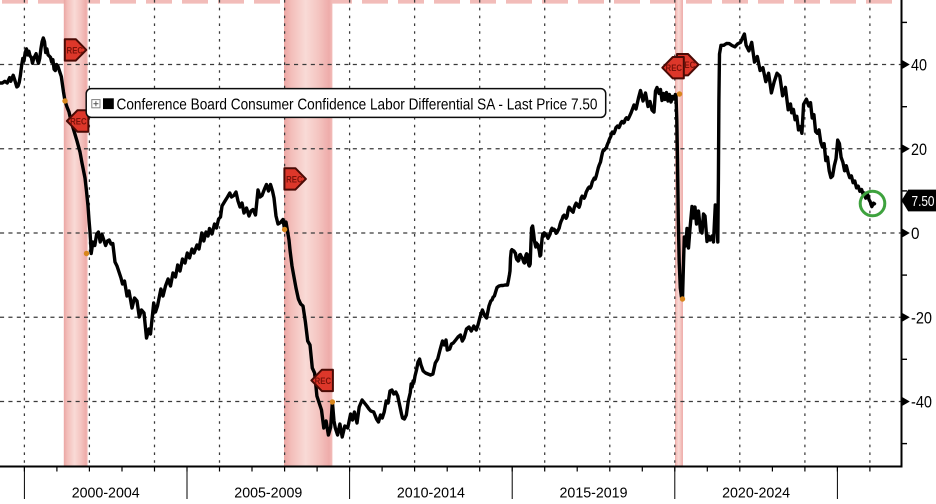 Image resolution: width=936 pixels, height=504 pixels. I want to click on svg-text: 2005-2009, so click(268, 492).